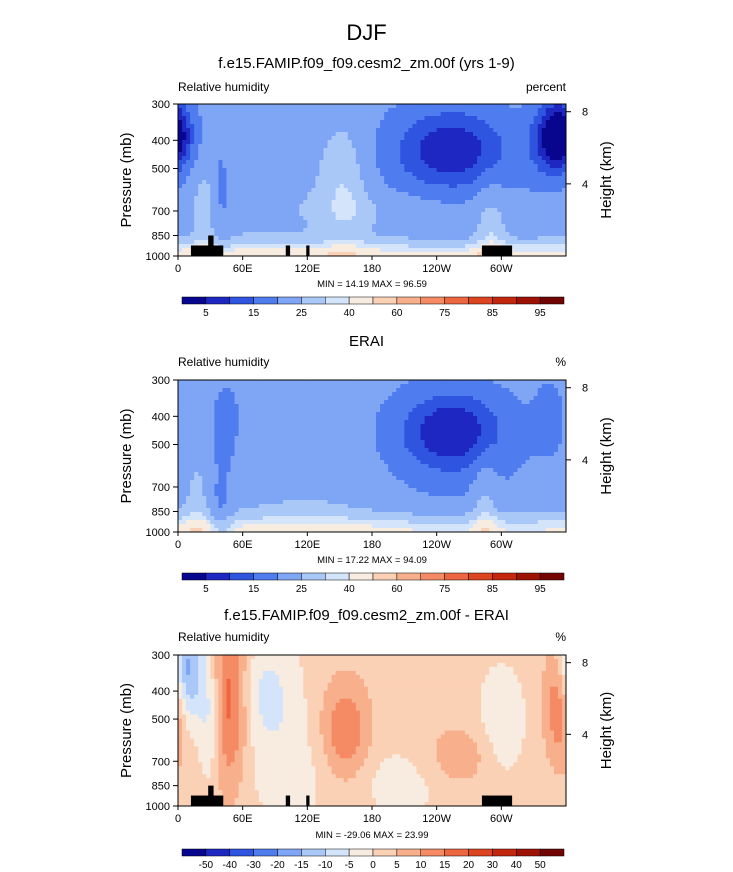 The image size is (733, 872). Describe the element at coordinates (585, 113) in the screenshot. I see `y2-tick-label: 8` at that location.